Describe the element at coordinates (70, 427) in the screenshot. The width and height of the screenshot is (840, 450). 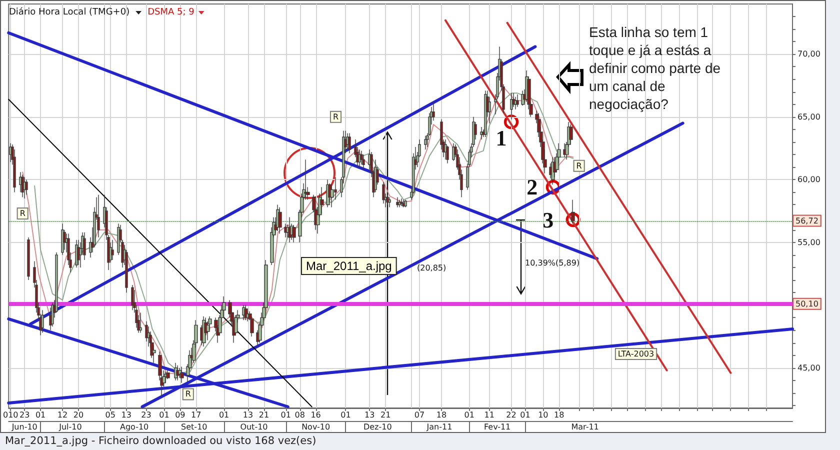
I see `x2-tick-label: Jul-10` at that location.